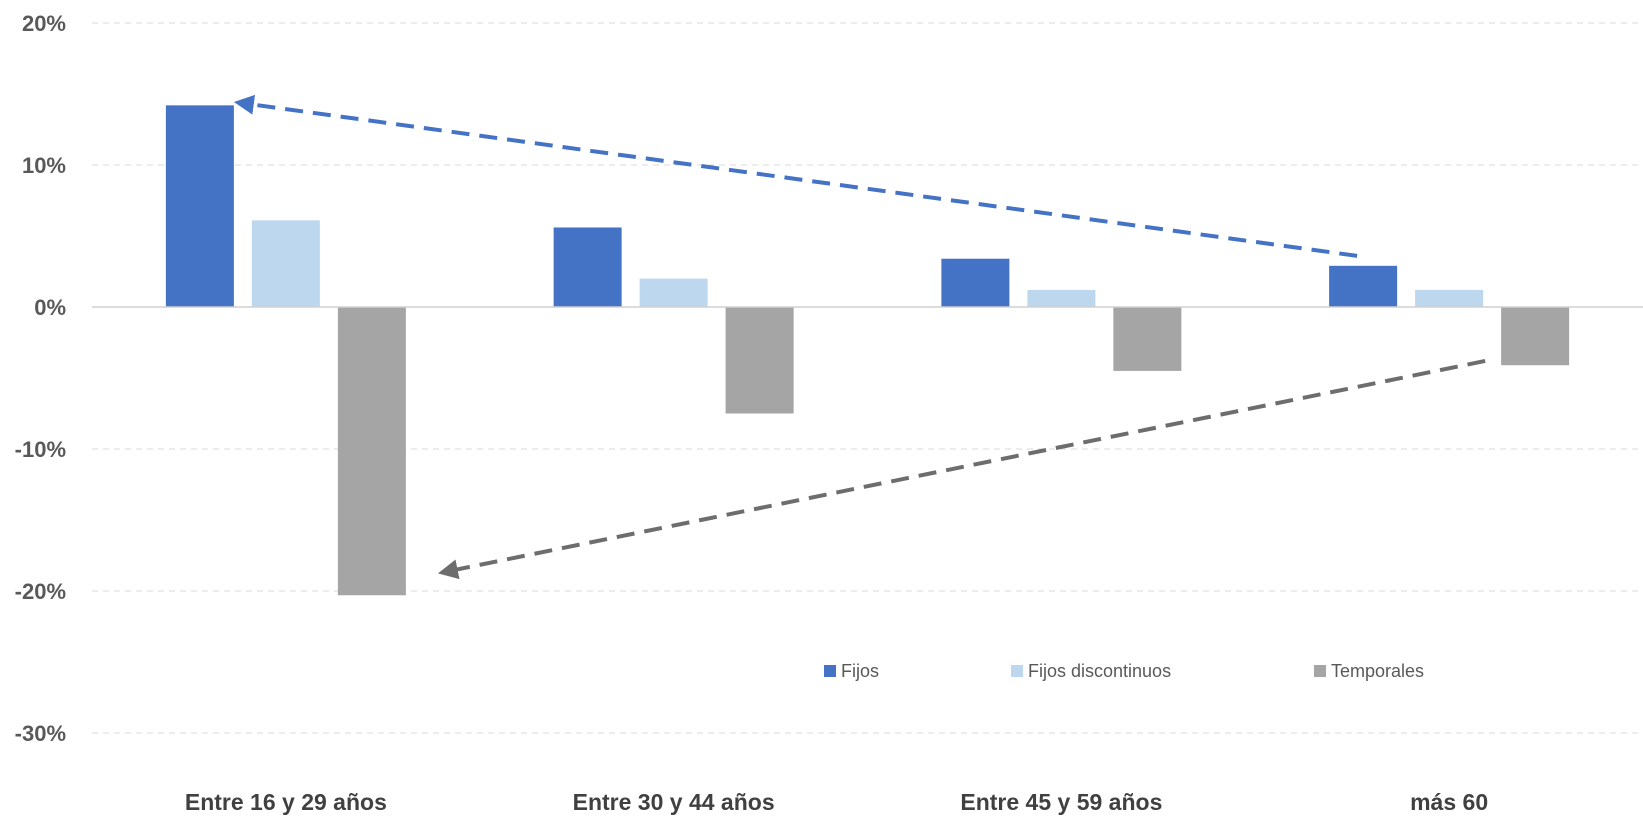 Image resolution: width=1643 pixels, height=817 pixels. I want to click on legend-label: Temporales, so click(1377, 671).